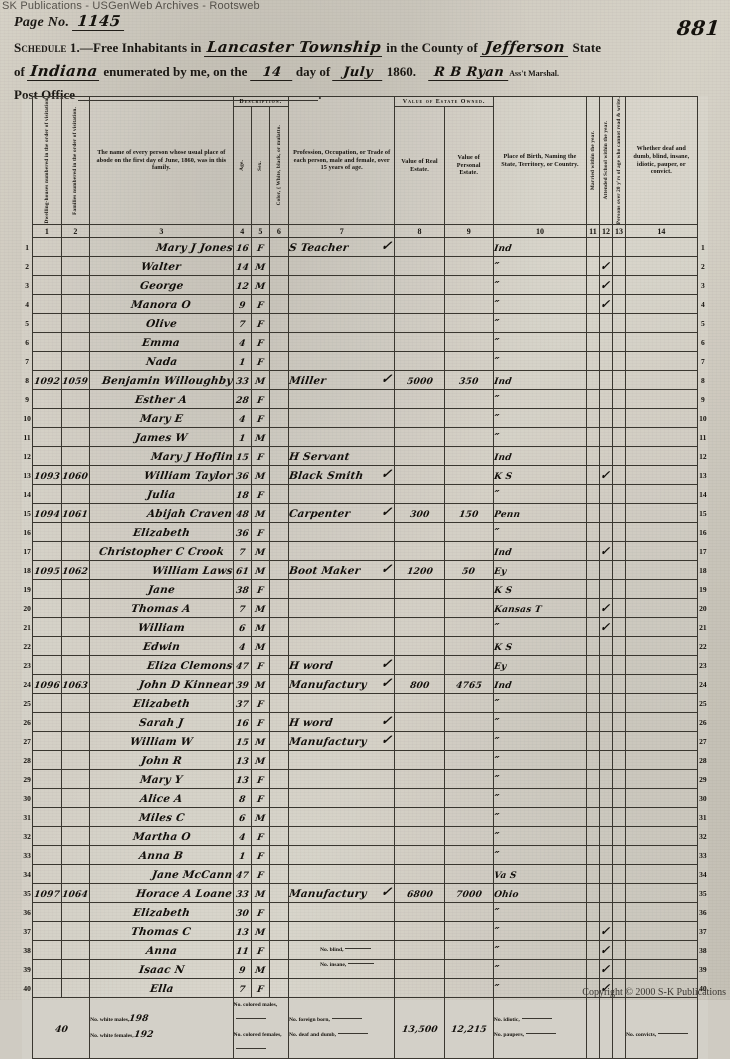 This screenshot has height=1059, width=730. I want to click on sex-value: F, so click(260, 534).